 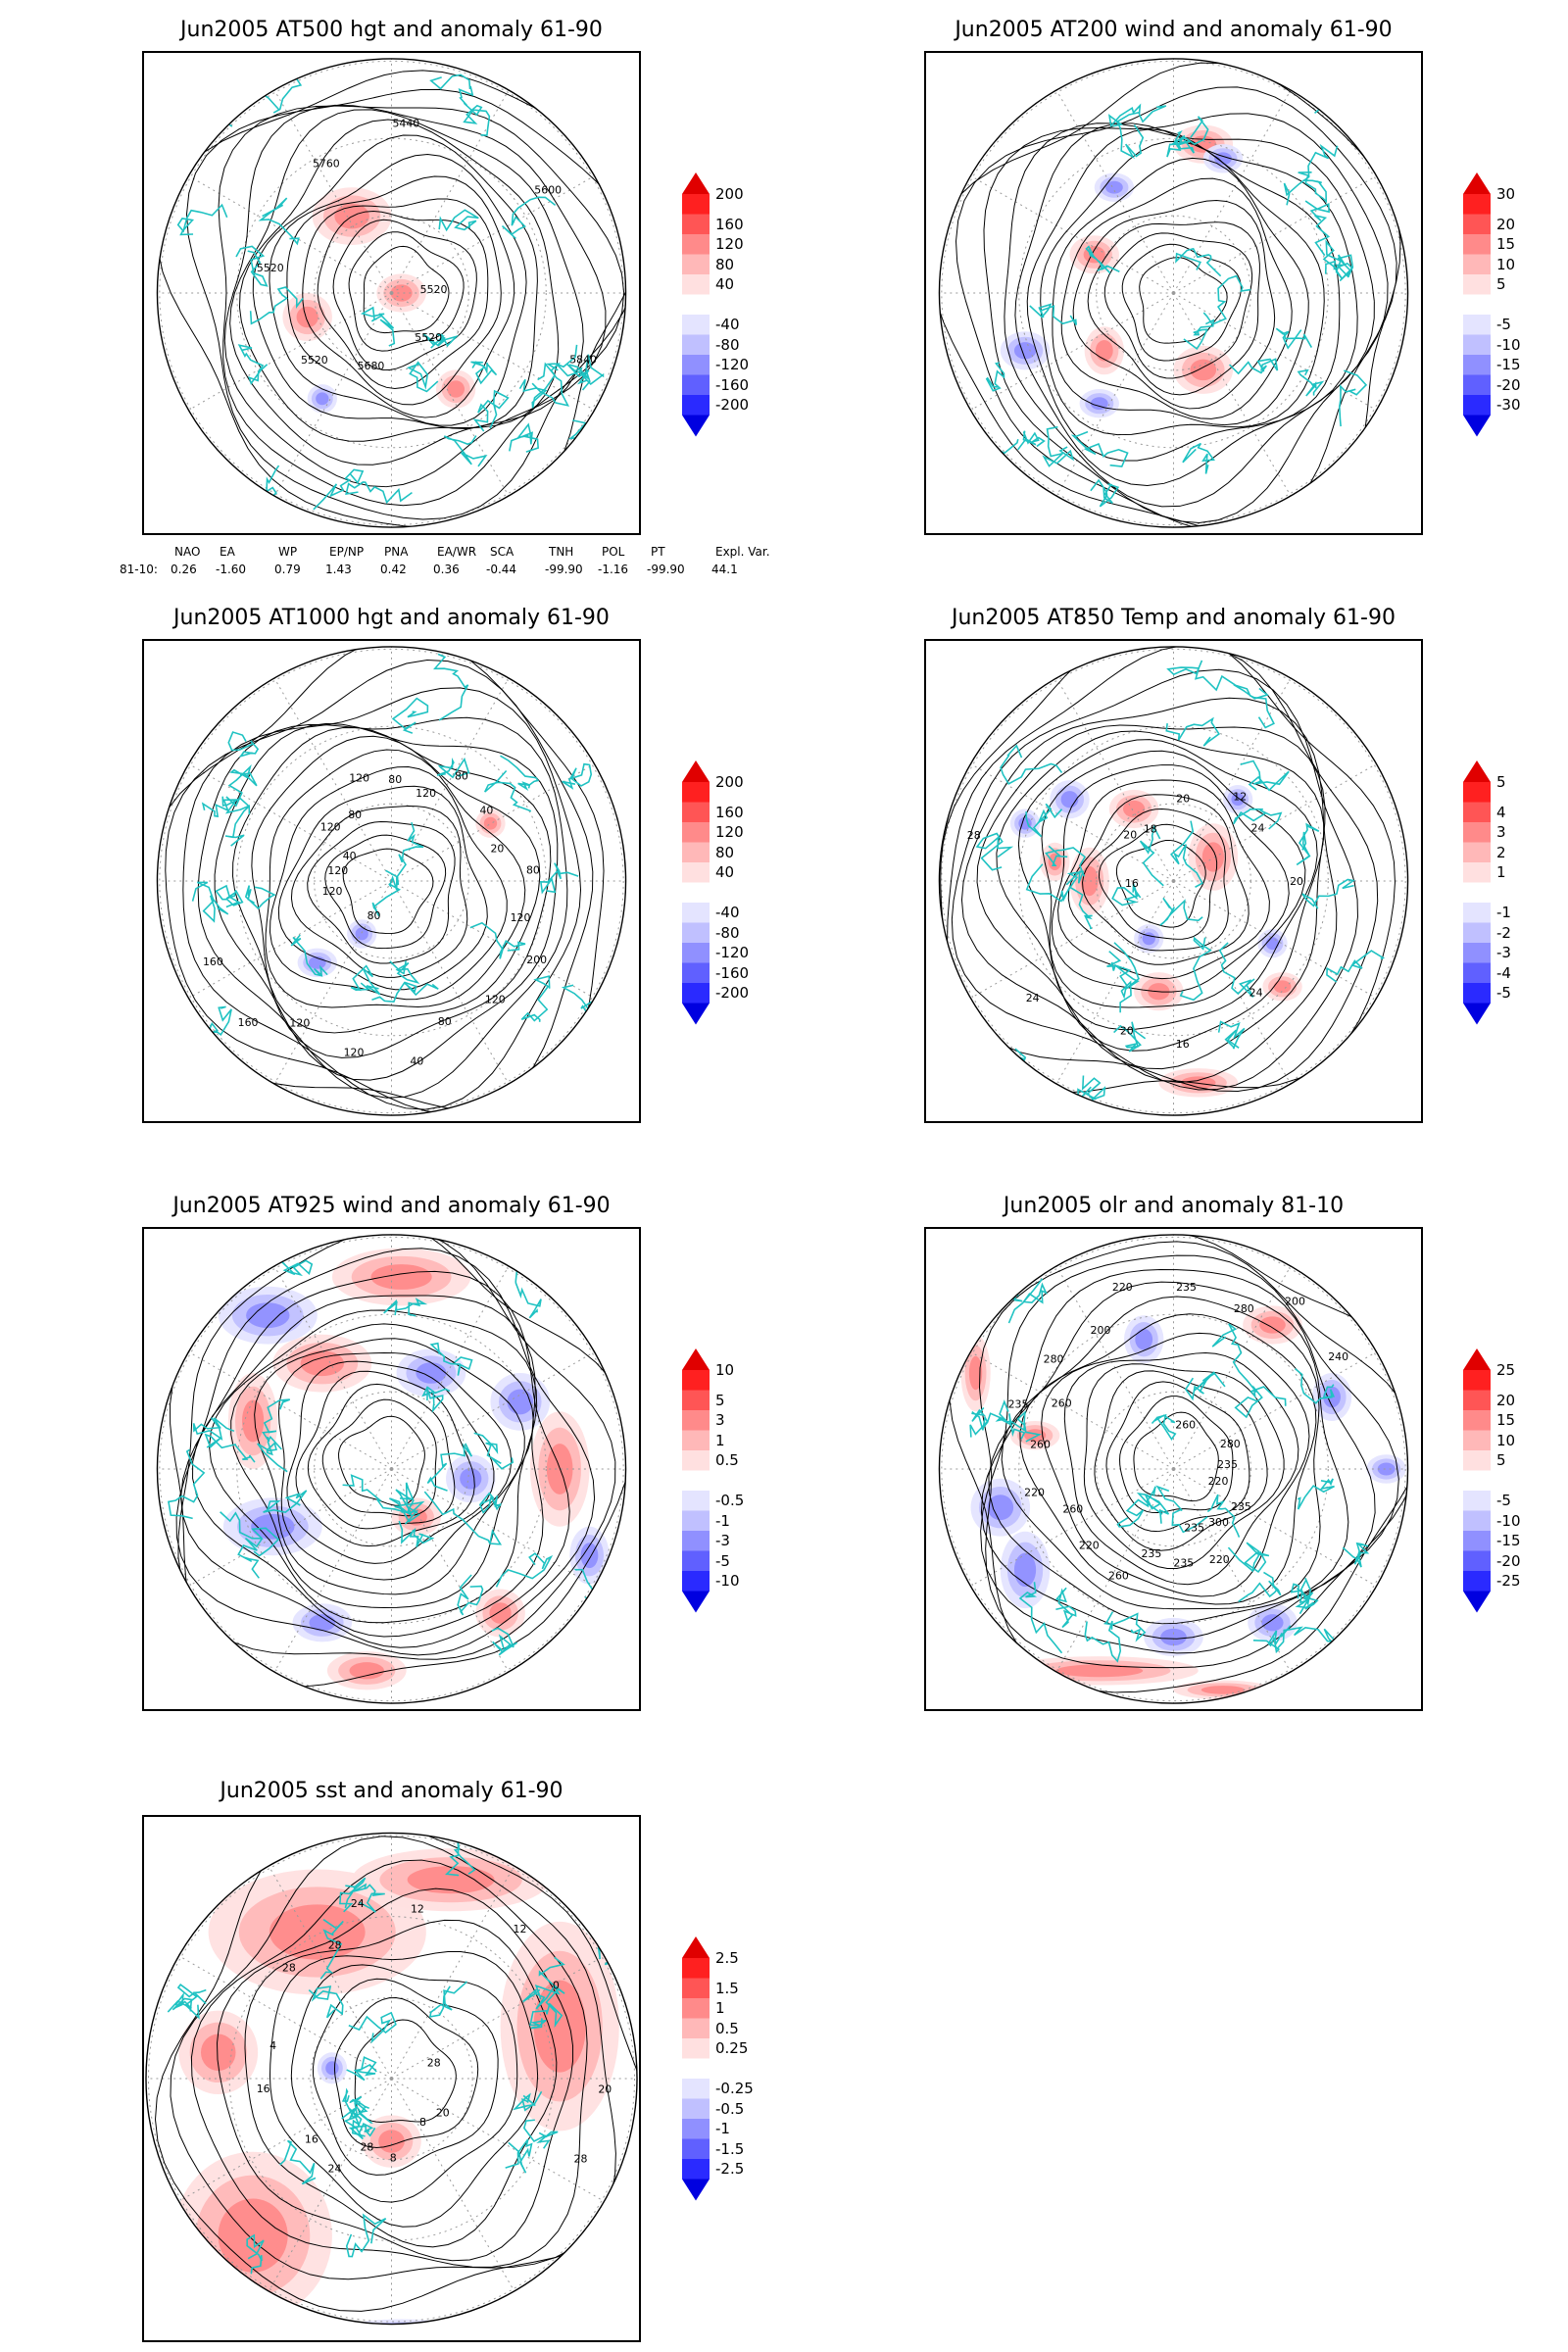 What do you see at coordinates (422, 2122) in the screenshot?
I see `contour-label: 8` at bounding box center [422, 2122].